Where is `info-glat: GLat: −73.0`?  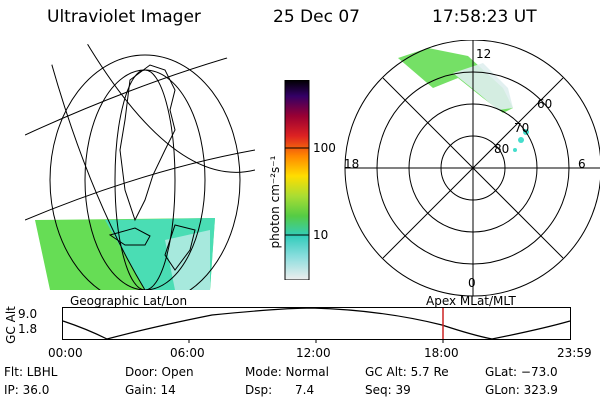
info-glat: GLat: −73.0 is located at coordinates (521, 372).